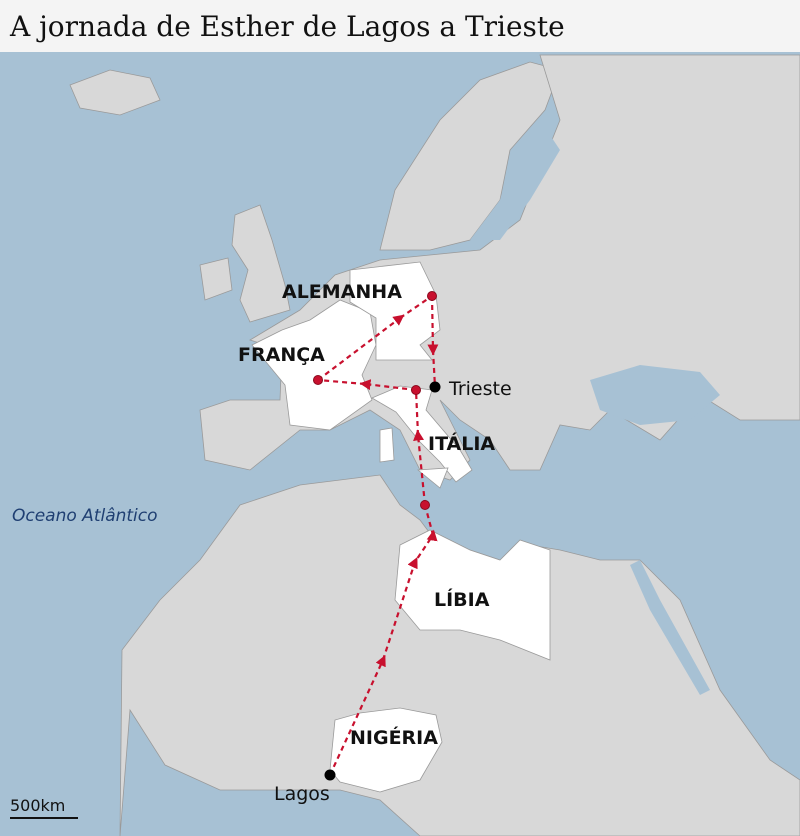 This screenshot has width=800, height=836. What do you see at coordinates (416, 390) in the screenshot?
I see `stop-marker-italy` at bounding box center [416, 390].